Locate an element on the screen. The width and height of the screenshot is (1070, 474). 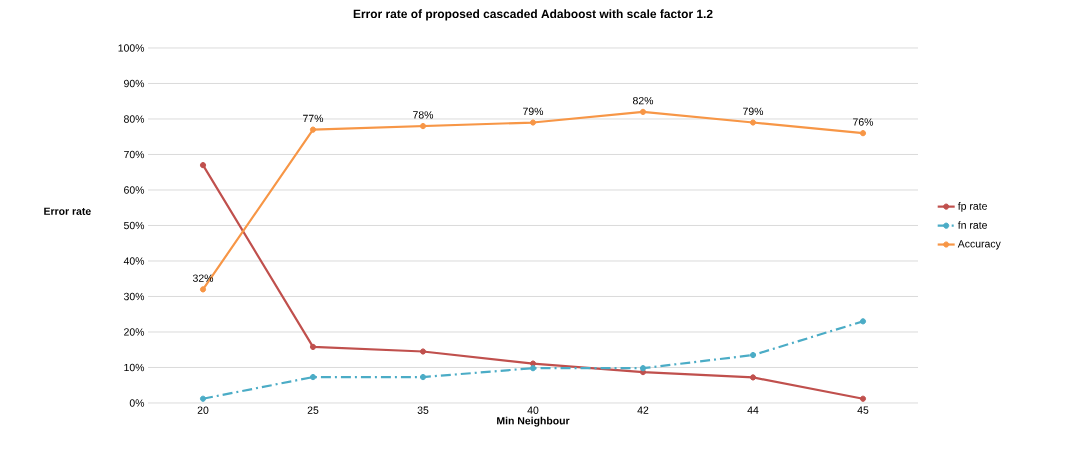
x-tick-label: 20 is located at coordinates (203, 410).